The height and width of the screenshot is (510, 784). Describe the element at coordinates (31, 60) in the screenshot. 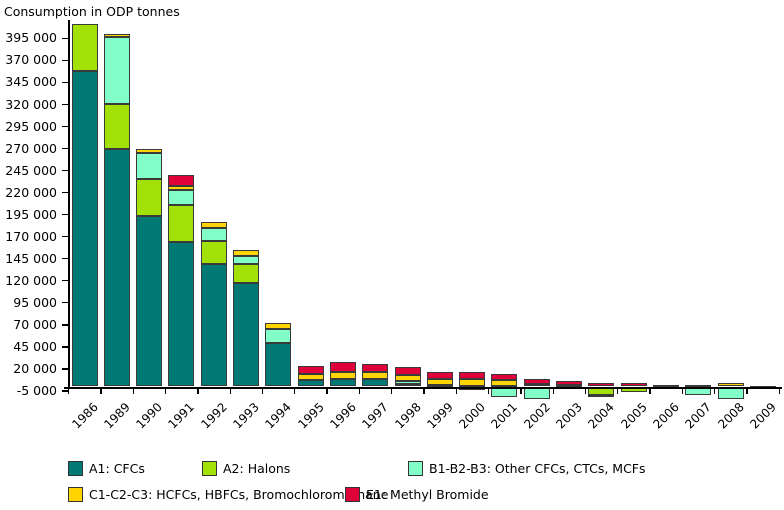

I see `y-axis-tick-label: 370 000` at that location.